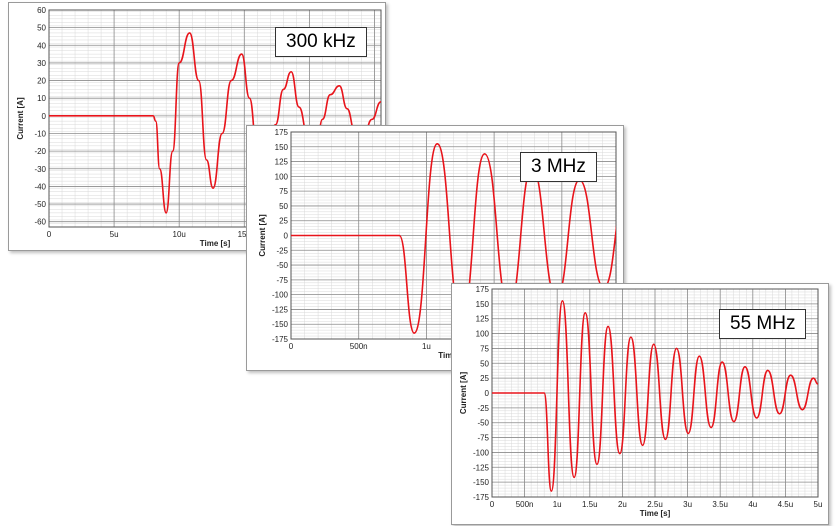 The width and height of the screenshot is (838, 526). What do you see at coordinates (41, 10) in the screenshot?
I see `y-tick-label: 60` at bounding box center [41, 10].